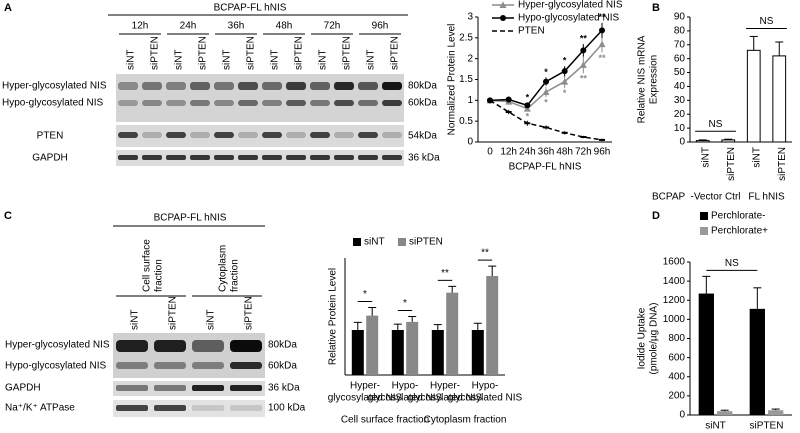 Image resolution: width=800 pixels, height=433 pixels. Describe the element at coordinates (527, 152) in the screenshot. I see `x-tick-label: 24h` at that location.